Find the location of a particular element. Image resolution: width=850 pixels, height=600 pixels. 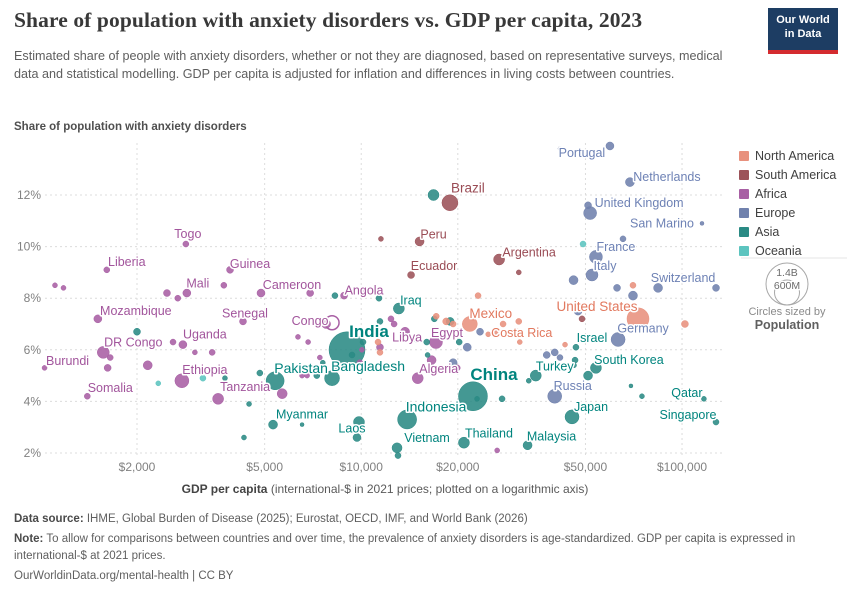

point-unlabeled-south_america is located at coordinates (519, 272).